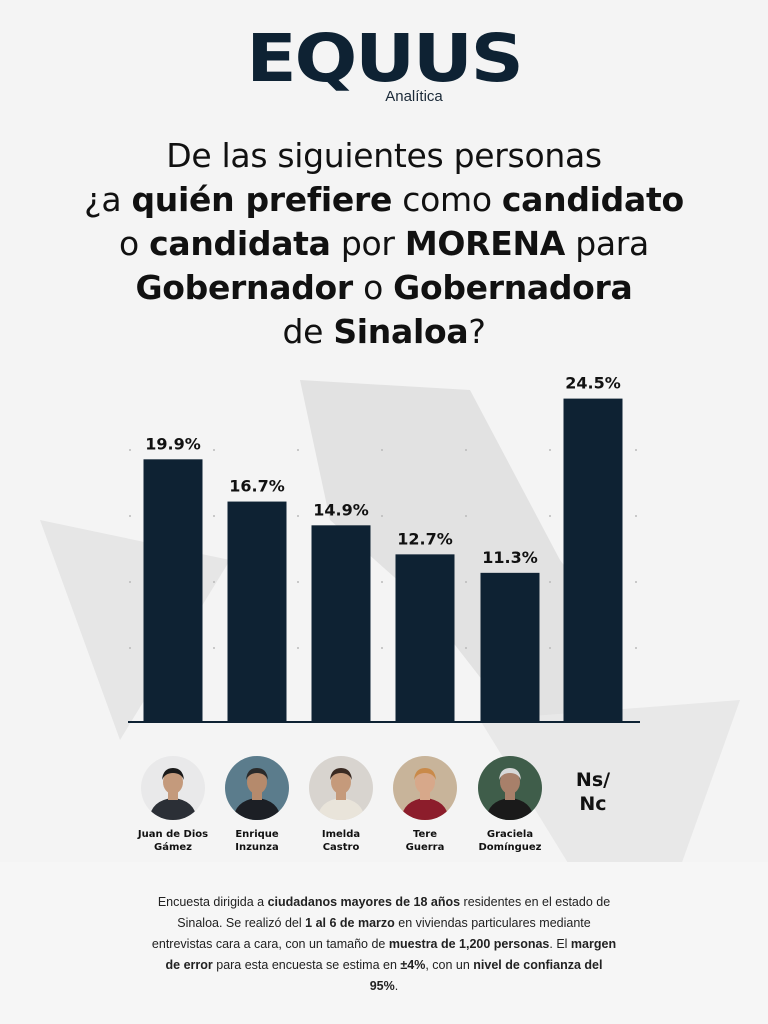  What do you see at coordinates (391, 954) in the screenshot?
I see `footnote-segment: margen de error` at bounding box center [391, 954].